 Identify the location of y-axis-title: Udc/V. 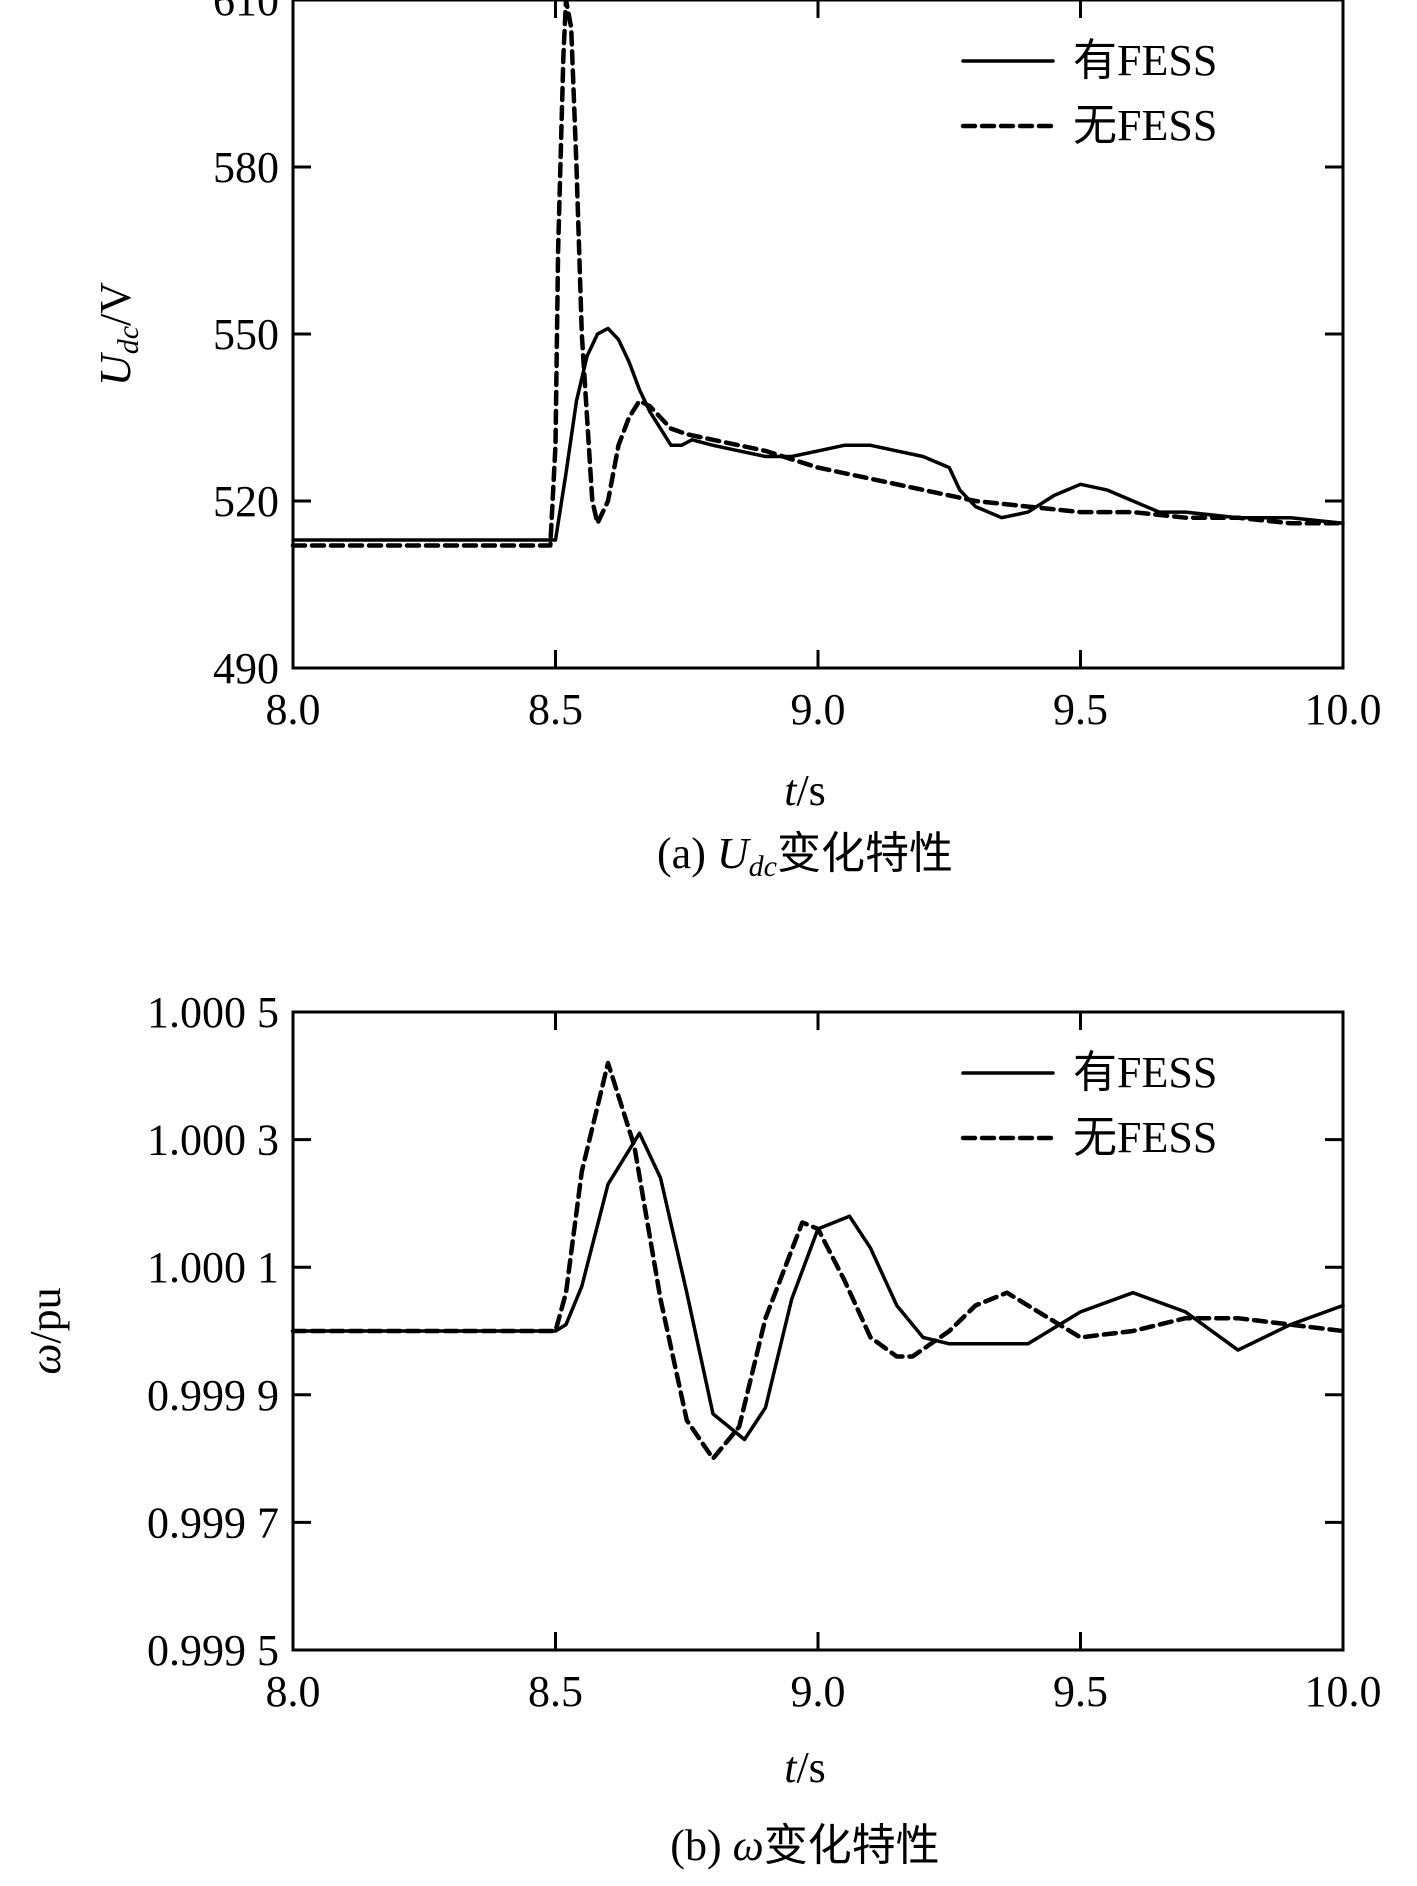
(118, 334).